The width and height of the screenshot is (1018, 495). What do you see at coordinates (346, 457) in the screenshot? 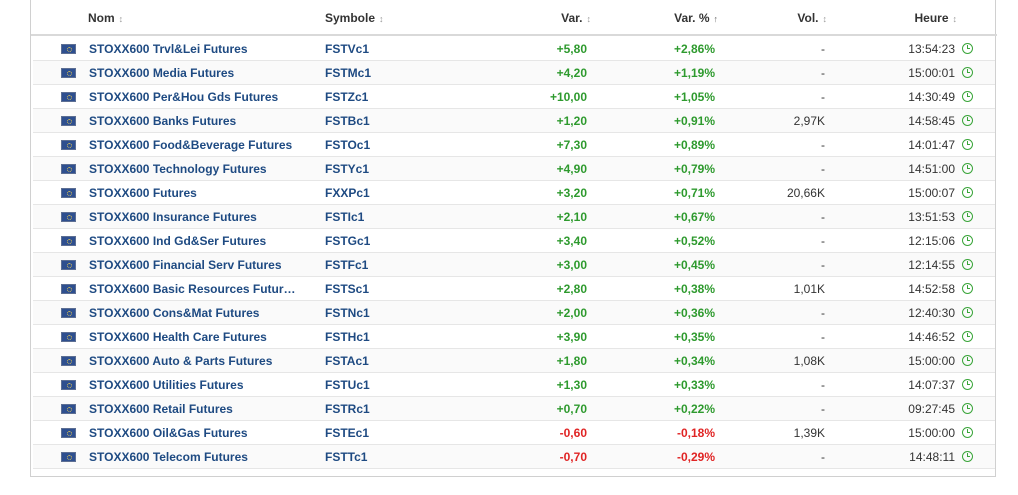
I see `symbol-link: FSTTc1` at bounding box center [346, 457].